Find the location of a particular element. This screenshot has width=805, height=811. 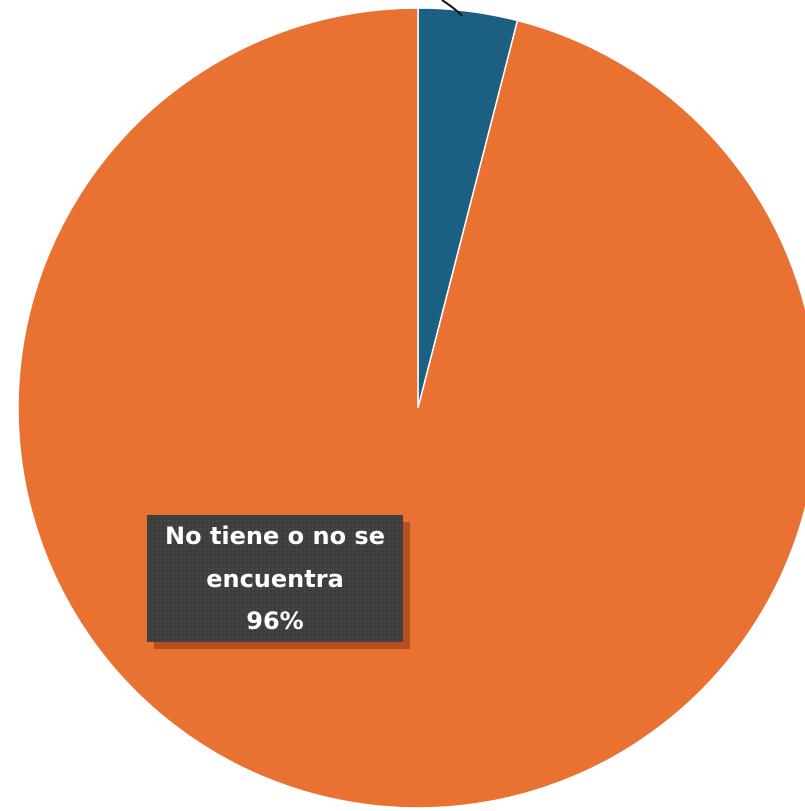

leader-line-small-slice is located at coordinates (452, 8).